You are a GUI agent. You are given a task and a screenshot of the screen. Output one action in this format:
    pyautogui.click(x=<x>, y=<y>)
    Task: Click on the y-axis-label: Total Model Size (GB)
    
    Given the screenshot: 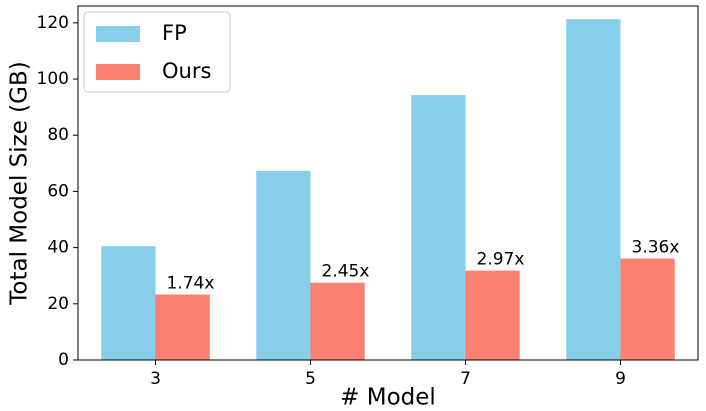 What is the action you would take?
    pyautogui.click(x=20, y=183)
    